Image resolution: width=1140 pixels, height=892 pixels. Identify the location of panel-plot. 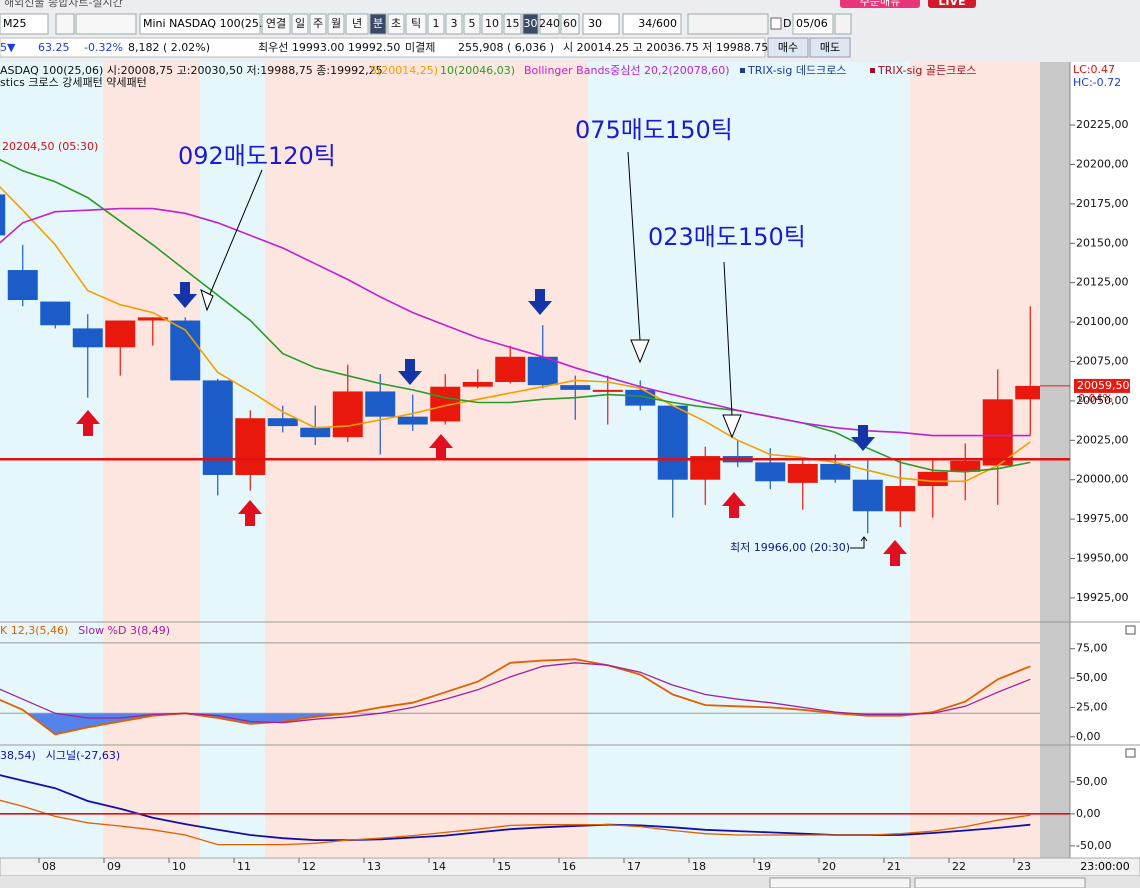
(520, 689).